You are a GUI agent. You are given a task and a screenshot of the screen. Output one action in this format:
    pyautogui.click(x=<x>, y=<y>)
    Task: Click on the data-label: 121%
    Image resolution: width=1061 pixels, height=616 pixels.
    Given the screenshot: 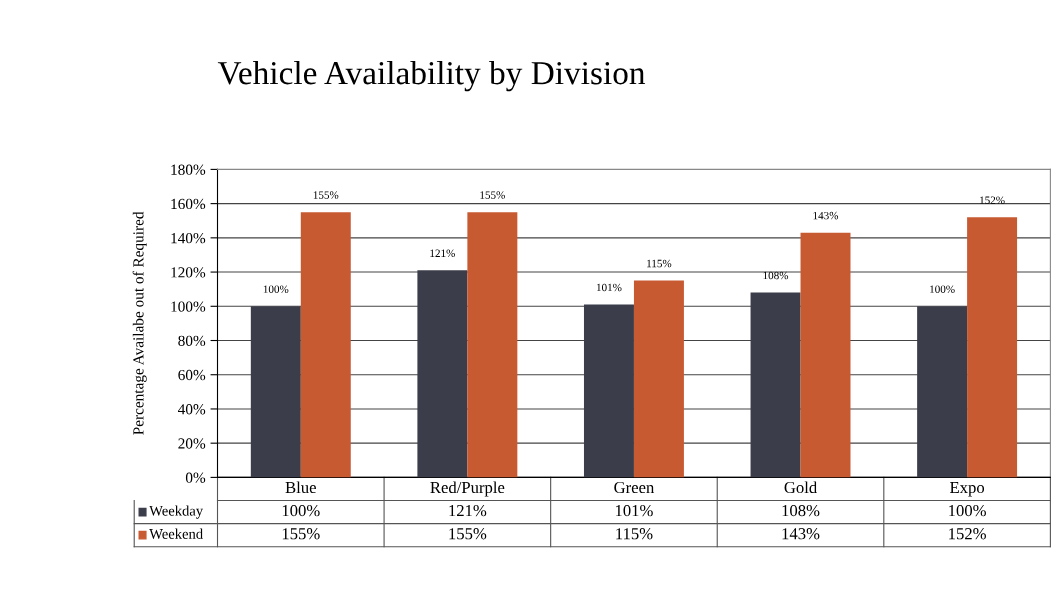 What is the action you would take?
    pyautogui.click(x=468, y=510)
    